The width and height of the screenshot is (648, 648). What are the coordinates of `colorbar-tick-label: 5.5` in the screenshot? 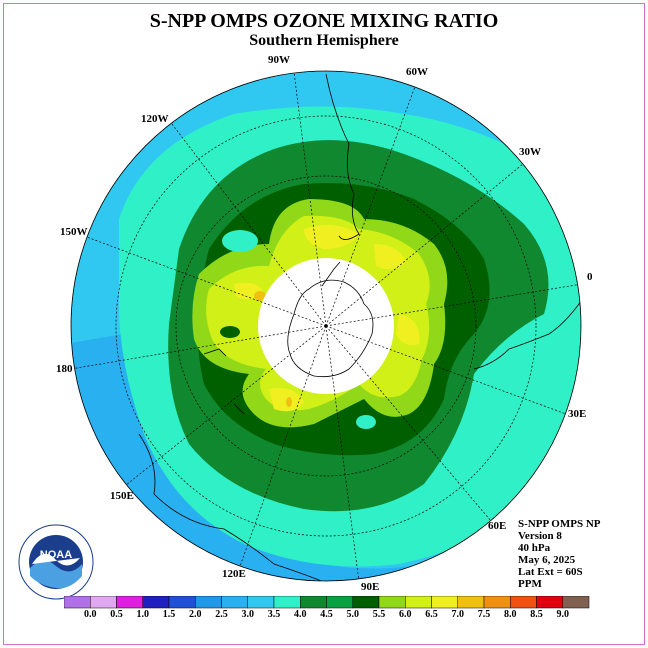 It's located at (379, 614).